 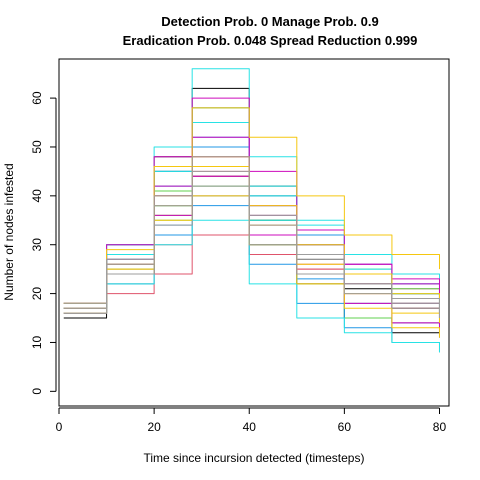 What do you see at coordinates (59, 427) in the screenshot?
I see `x-tick-label: 0` at bounding box center [59, 427].